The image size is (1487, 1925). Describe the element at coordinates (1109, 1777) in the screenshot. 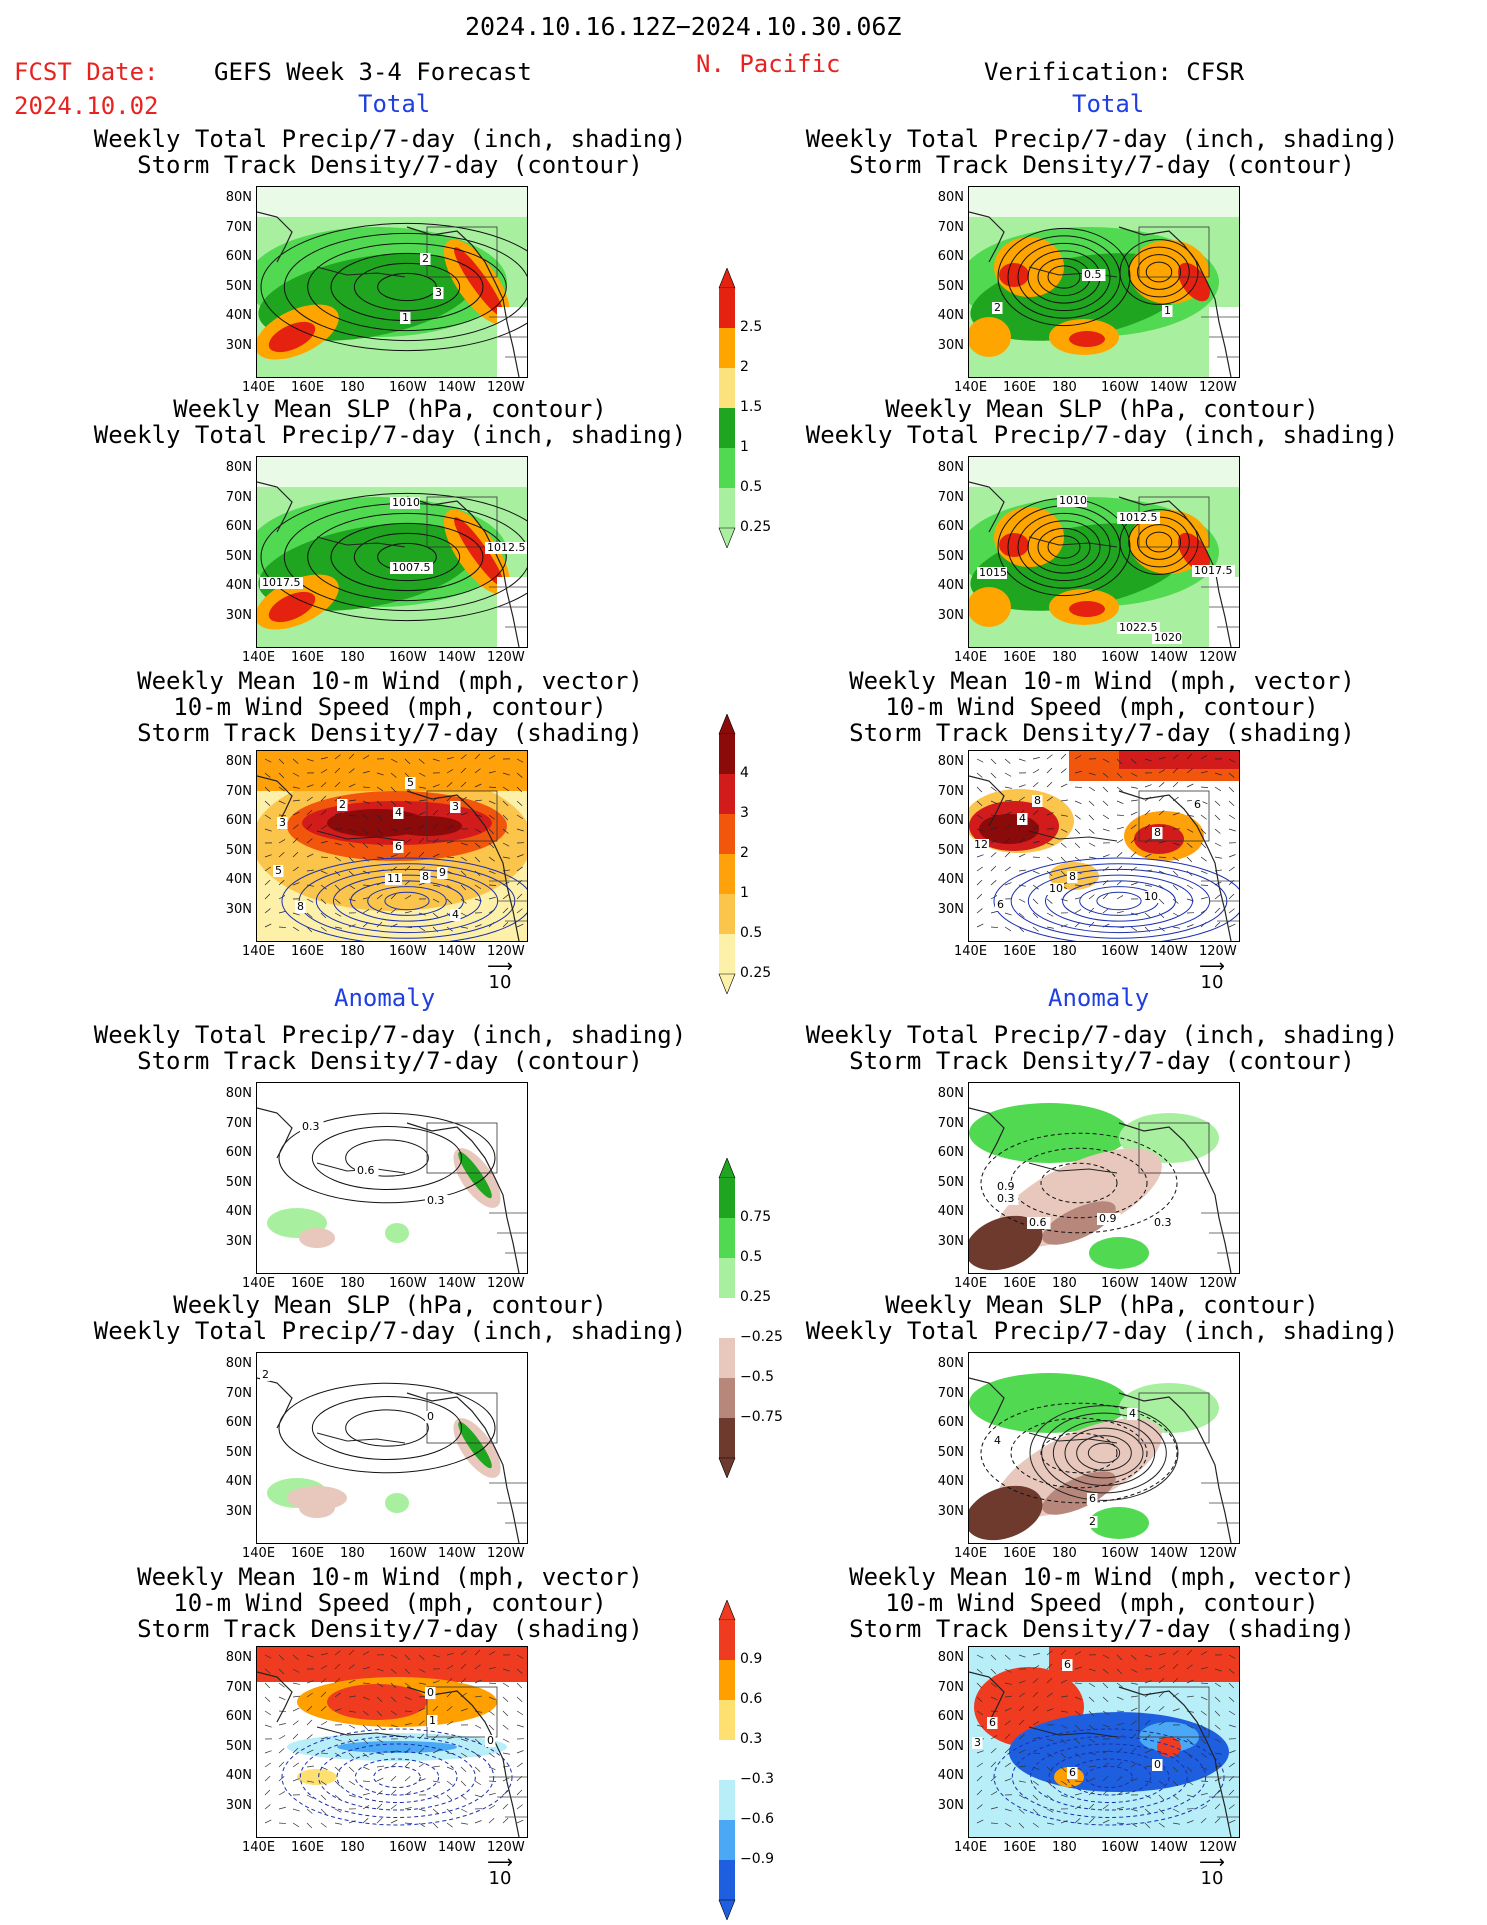

I see `wind-anom-contour` at that location.